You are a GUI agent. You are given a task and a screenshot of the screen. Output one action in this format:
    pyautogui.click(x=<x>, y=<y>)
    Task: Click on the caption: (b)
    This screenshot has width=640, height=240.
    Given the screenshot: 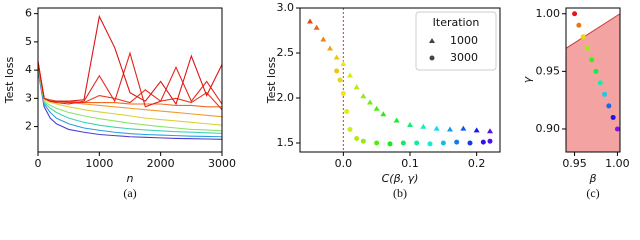 What is the action you would take?
    pyautogui.click(x=400, y=193)
    